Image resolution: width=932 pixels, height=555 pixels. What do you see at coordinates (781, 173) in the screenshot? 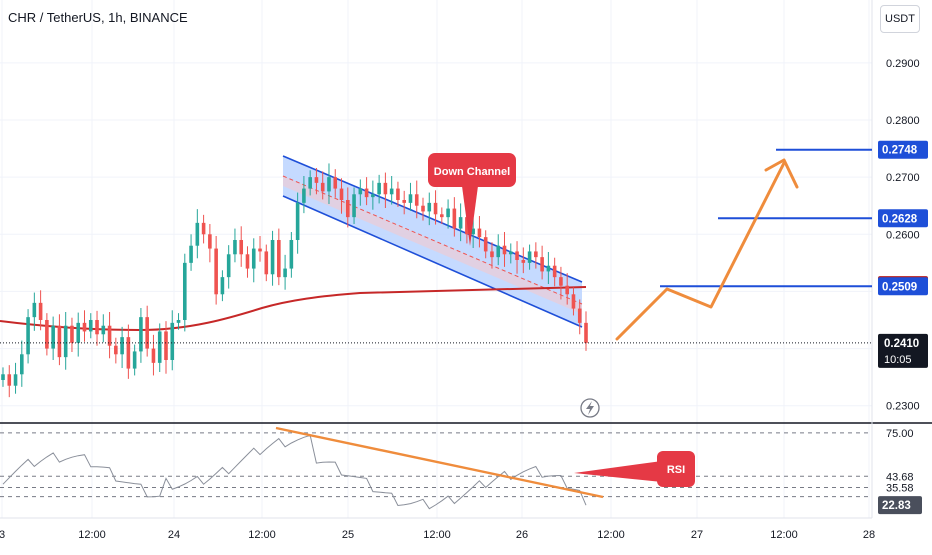
I see `projection-arrowhead` at bounding box center [781, 173].